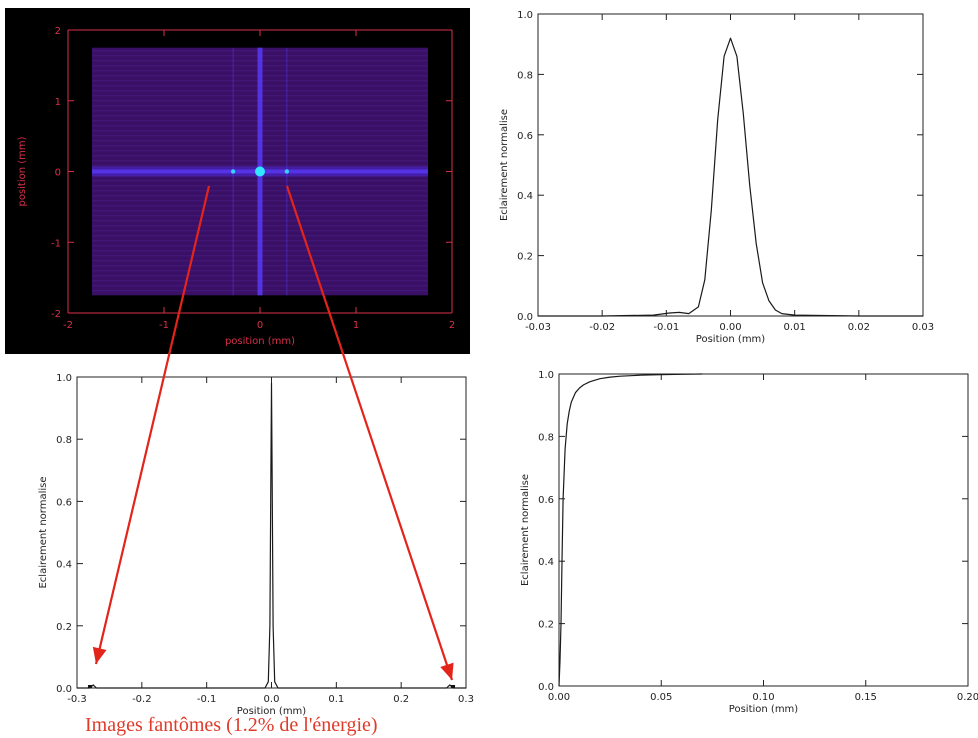 This screenshot has height=738, width=978. Describe the element at coordinates (525, 317) in the screenshot. I see `profile-zoom-plot-y-tick-label: 0.0` at that location.